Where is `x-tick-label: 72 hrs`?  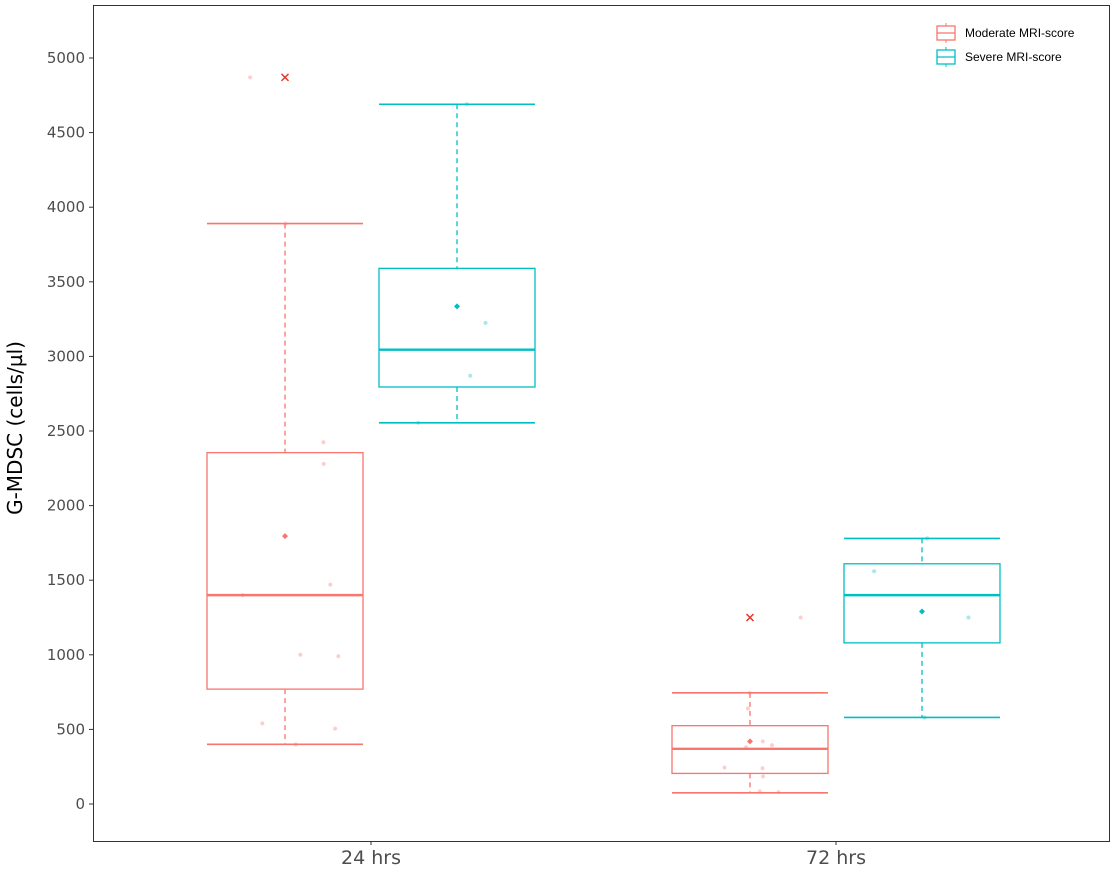 x-tick-label: 72 hrs is located at coordinates (836, 858).